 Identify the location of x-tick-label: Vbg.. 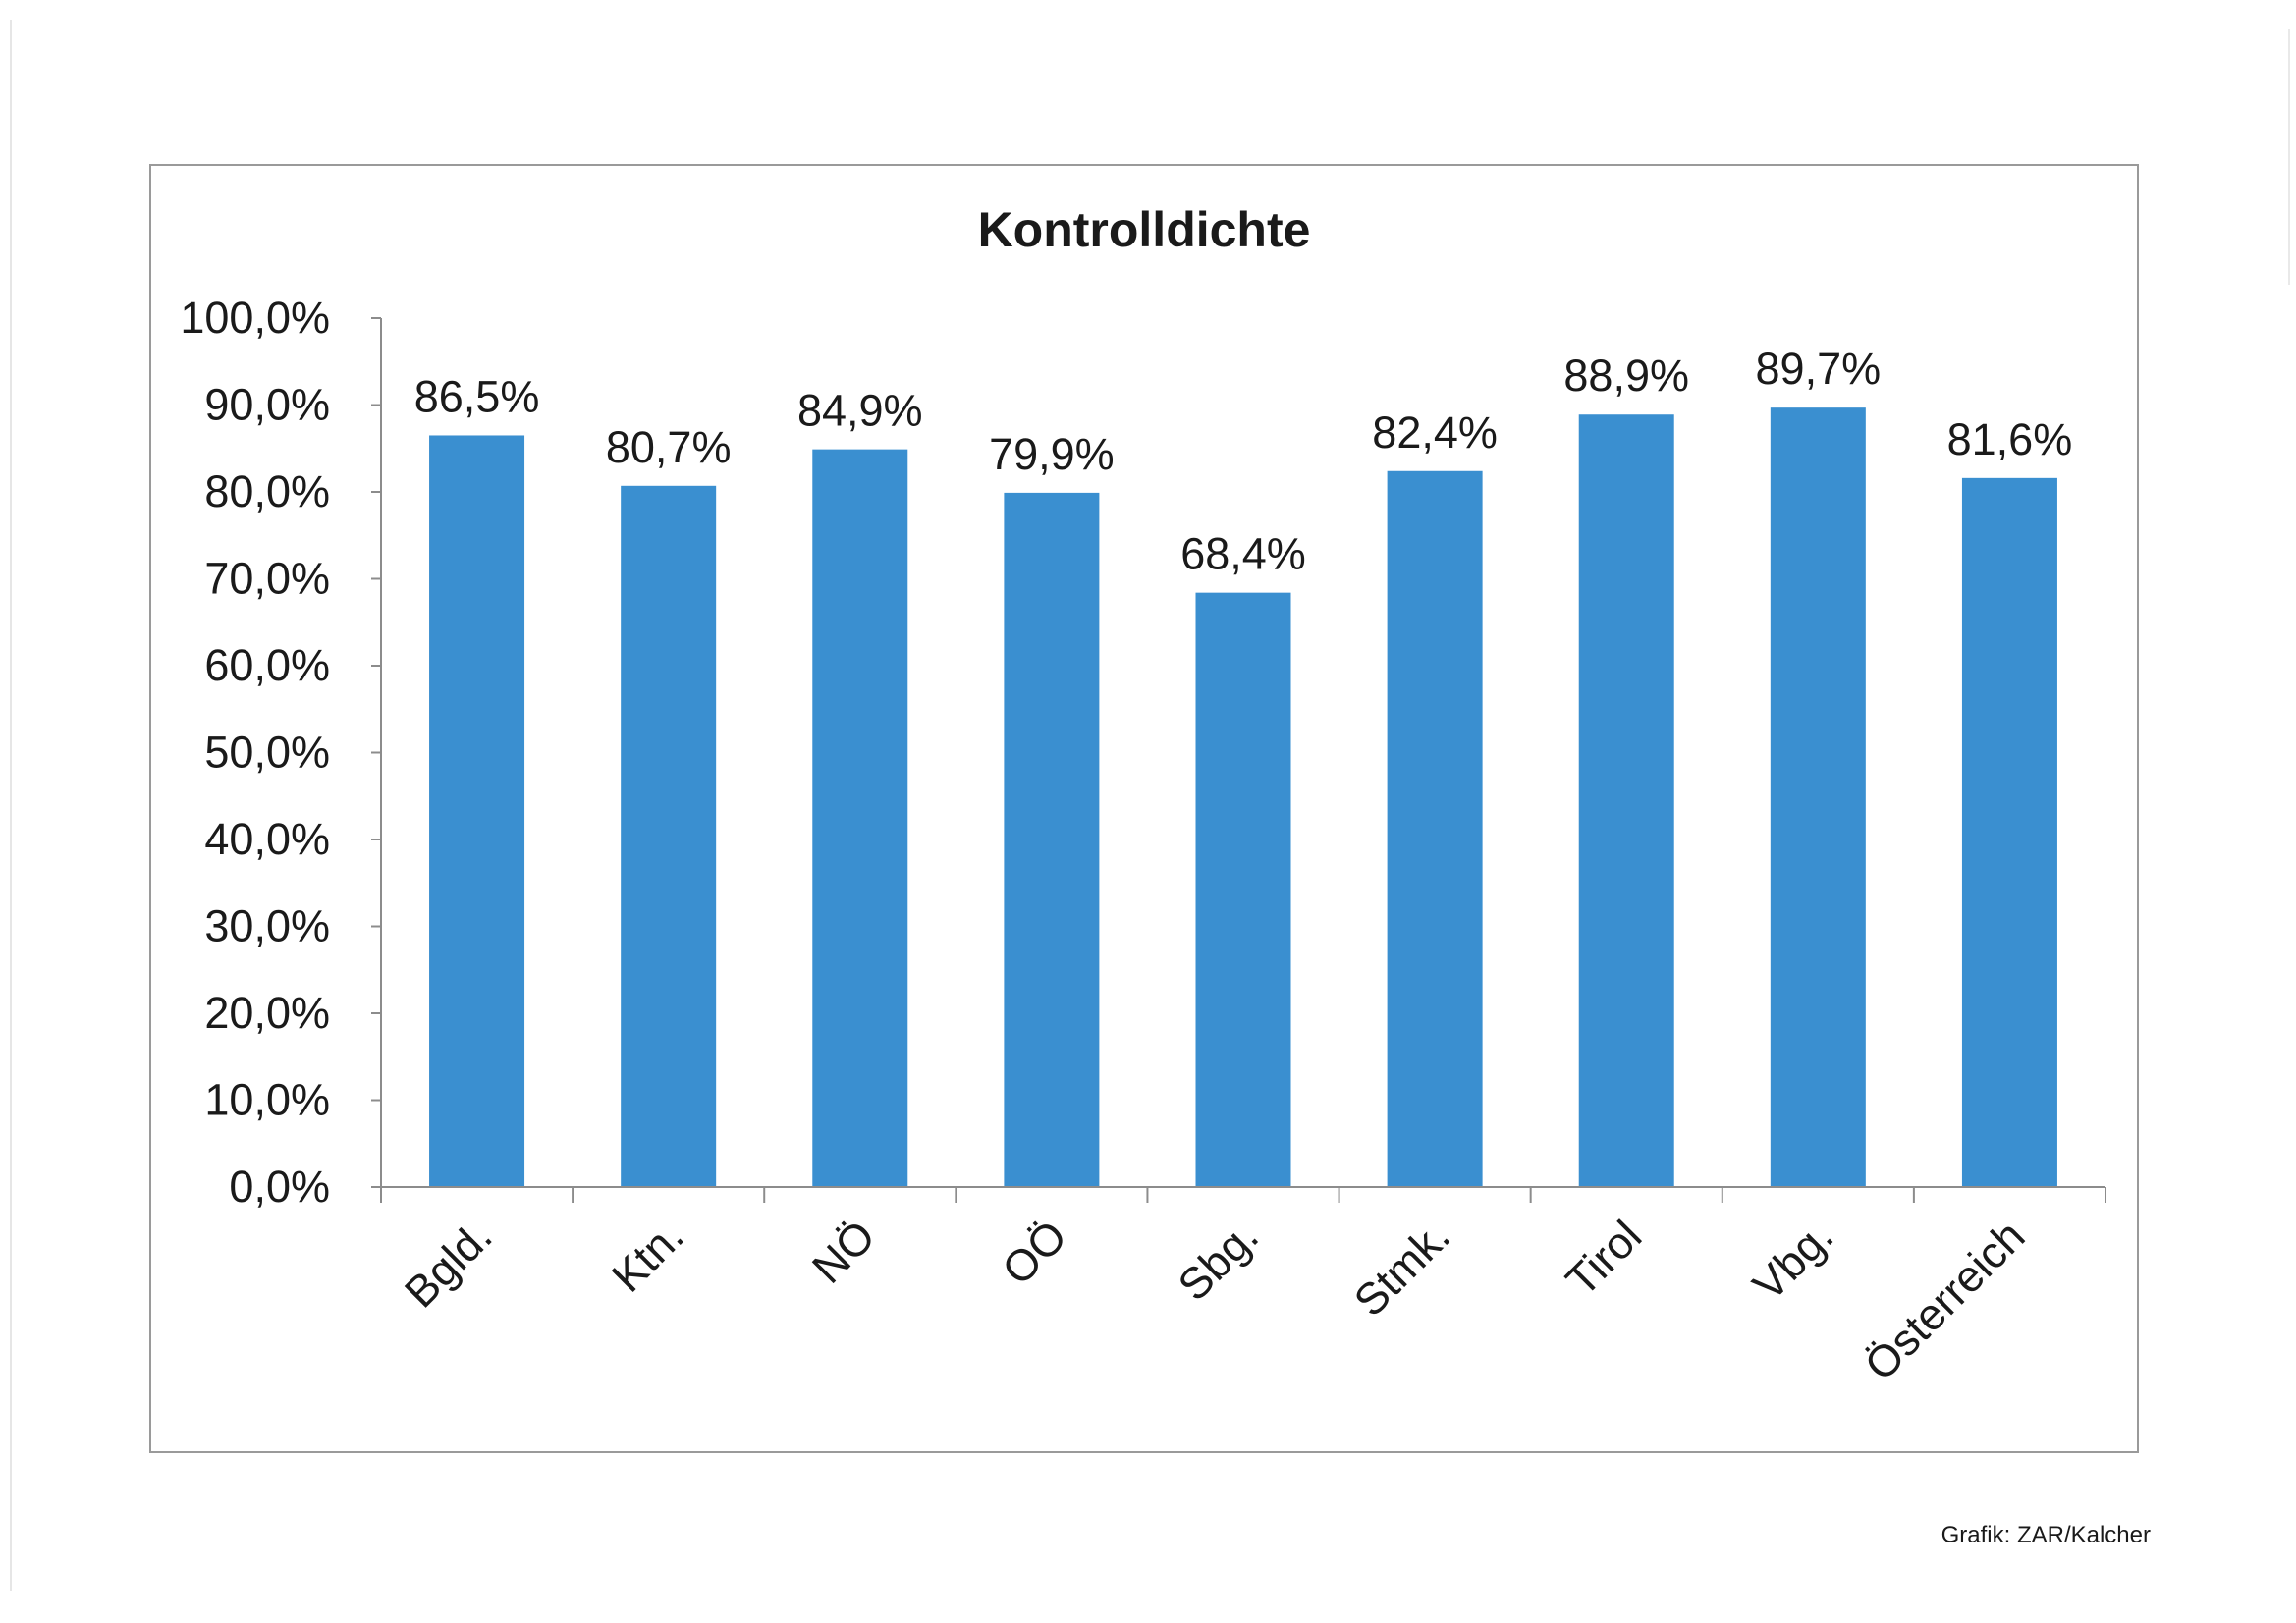
(1793, 1261).